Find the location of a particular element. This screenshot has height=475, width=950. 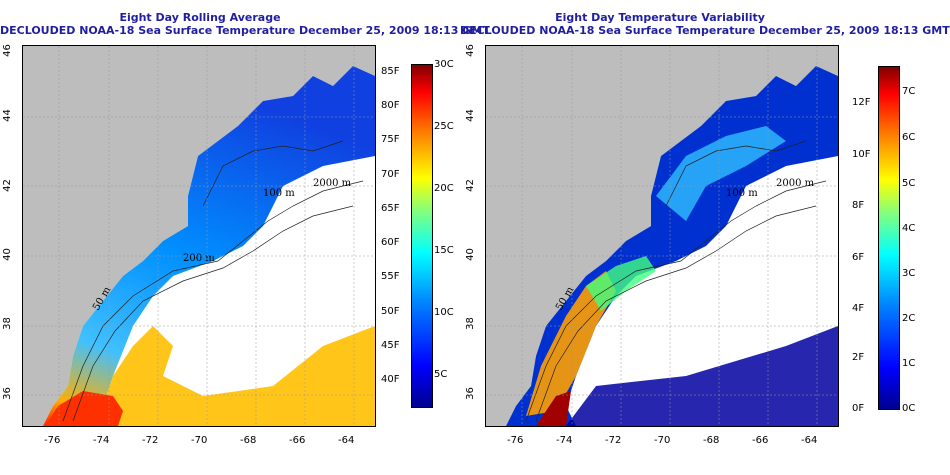

right-lat-tick: 38 is located at coordinates (470, 323).